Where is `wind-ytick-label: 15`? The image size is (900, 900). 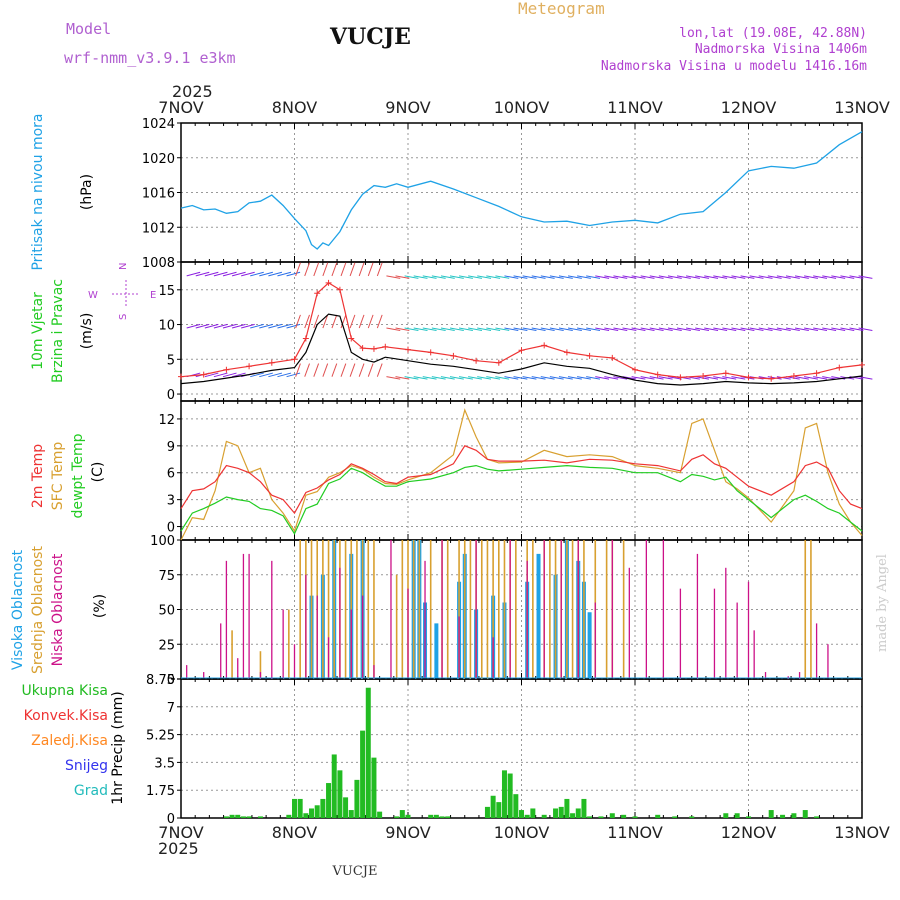 wind-ytick-label: 15 is located at coordinates (166, 291).